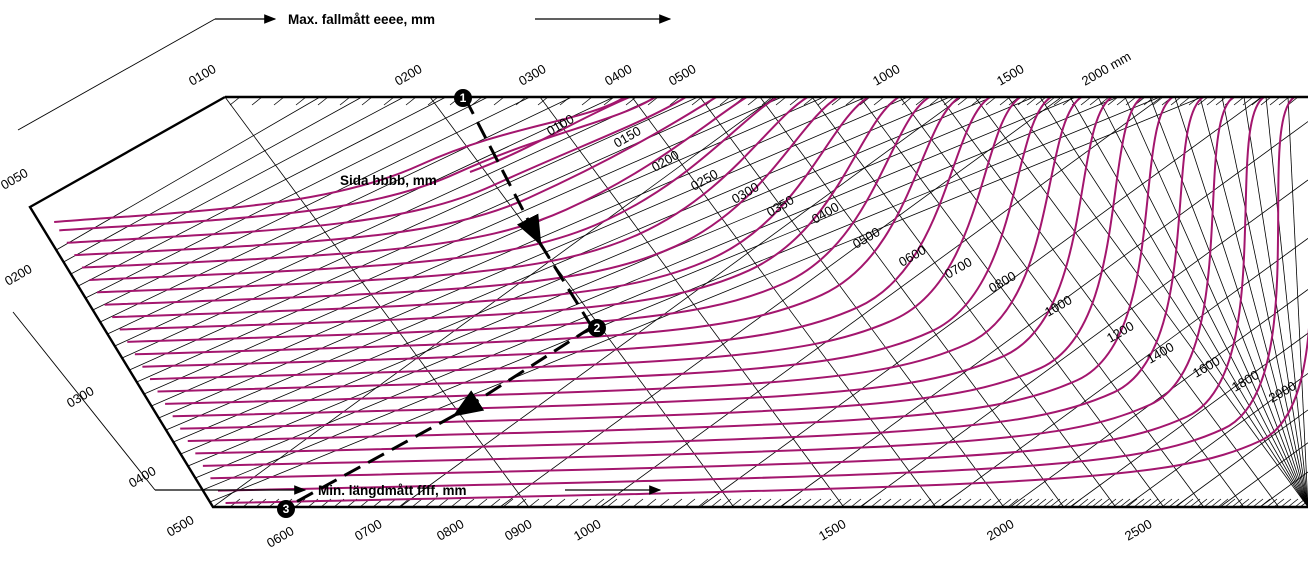 This screenshot has width=1308, height=586. I want to click on top-tick-label: 2000 mm, so click(1106, 69).